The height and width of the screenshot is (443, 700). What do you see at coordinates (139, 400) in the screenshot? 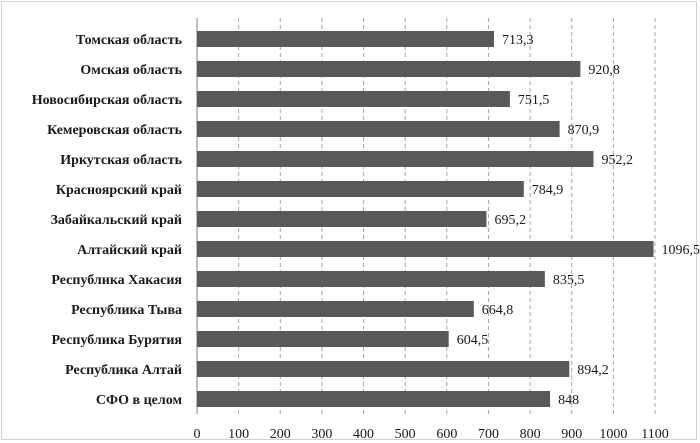
I see `category-label: СФО в целом` at bounding box center [139, 400].